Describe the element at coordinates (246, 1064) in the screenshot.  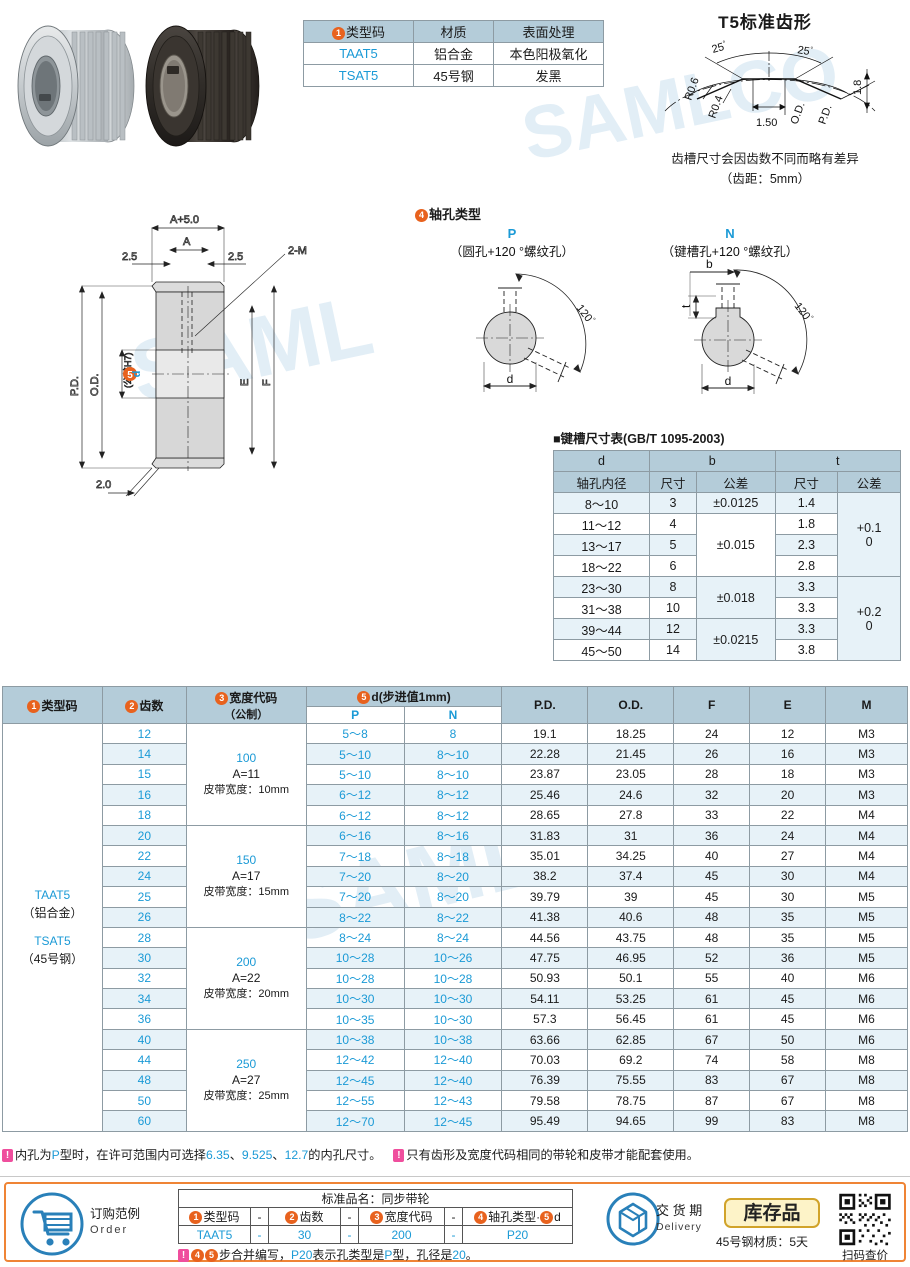
I see `width-code: 250` at that location.